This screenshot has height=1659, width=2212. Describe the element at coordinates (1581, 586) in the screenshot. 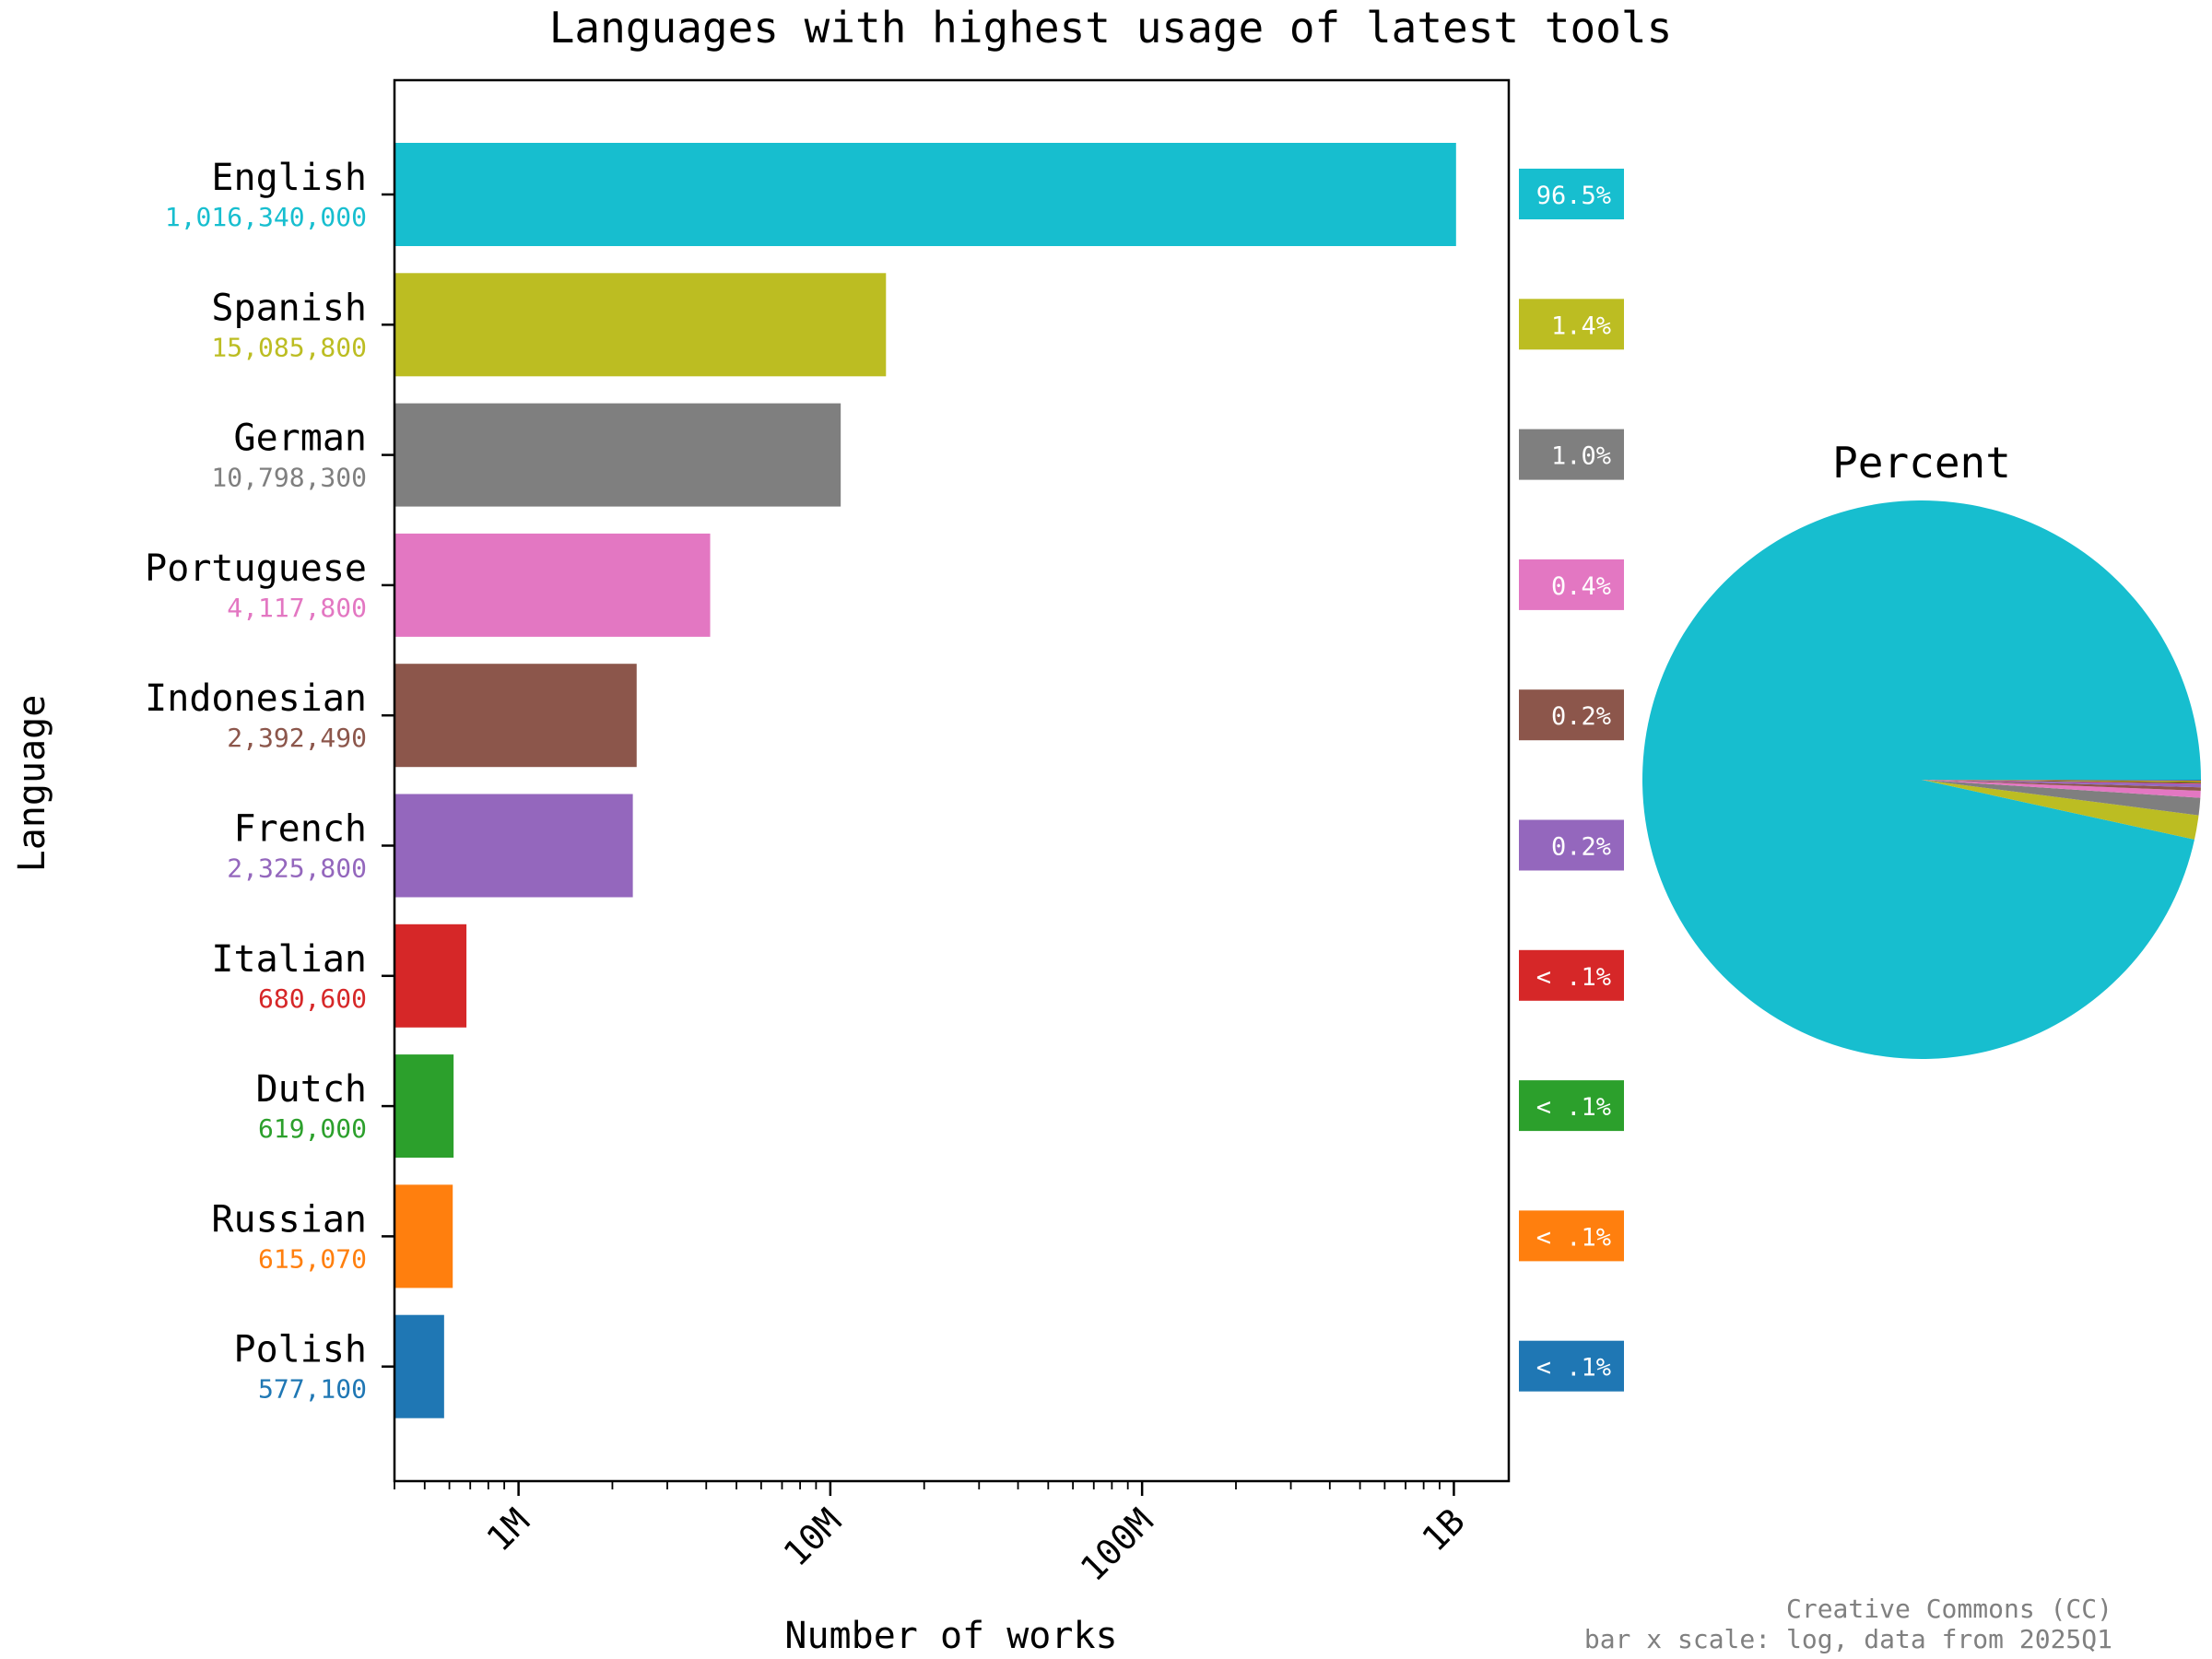

I see `percent-label: 0.4%` at that location.